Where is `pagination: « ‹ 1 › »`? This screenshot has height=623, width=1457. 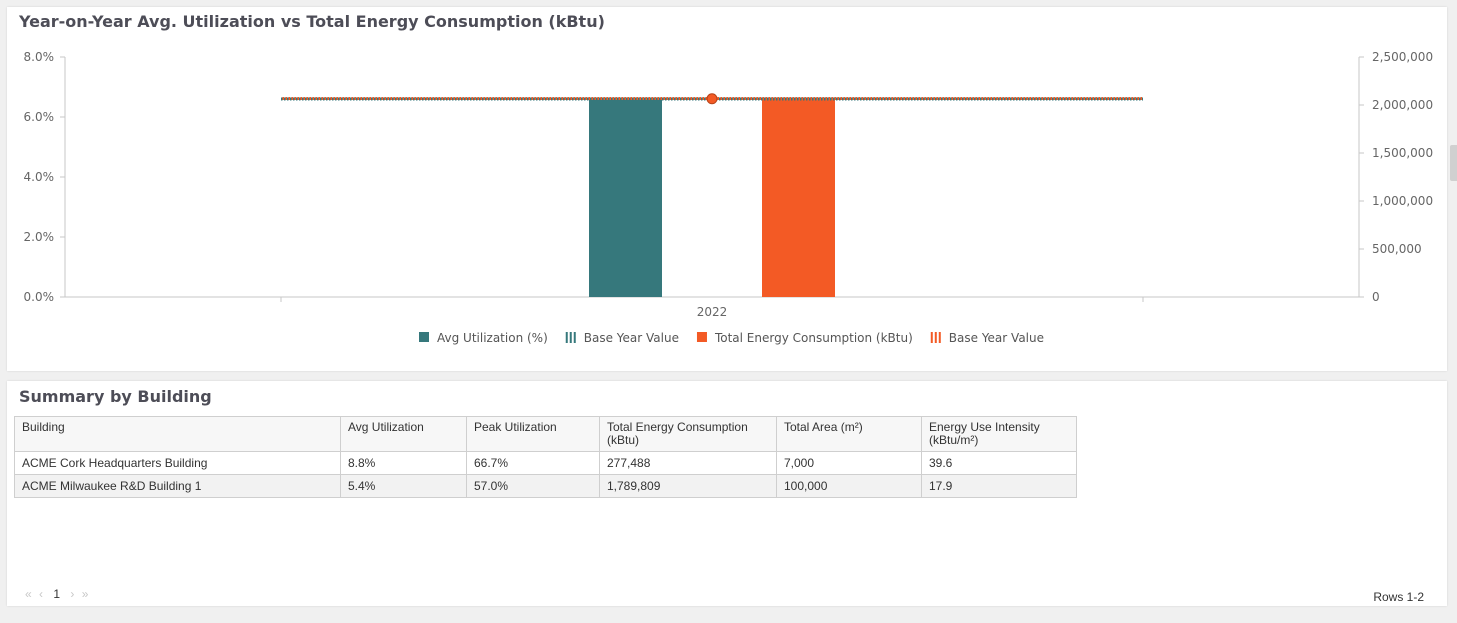
pagination: « ‹ 1 › » is located at coordinates (57, 594).